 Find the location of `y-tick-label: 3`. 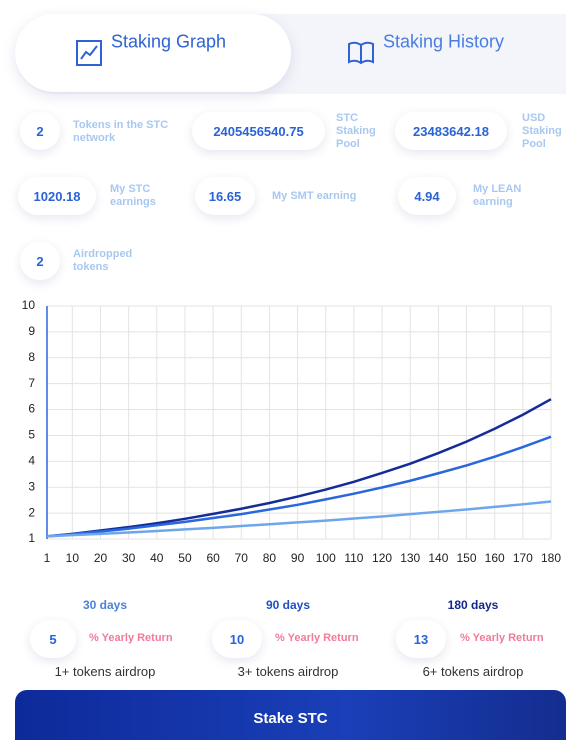

y-tick-label: 3 is located at coordinates (31, 486).